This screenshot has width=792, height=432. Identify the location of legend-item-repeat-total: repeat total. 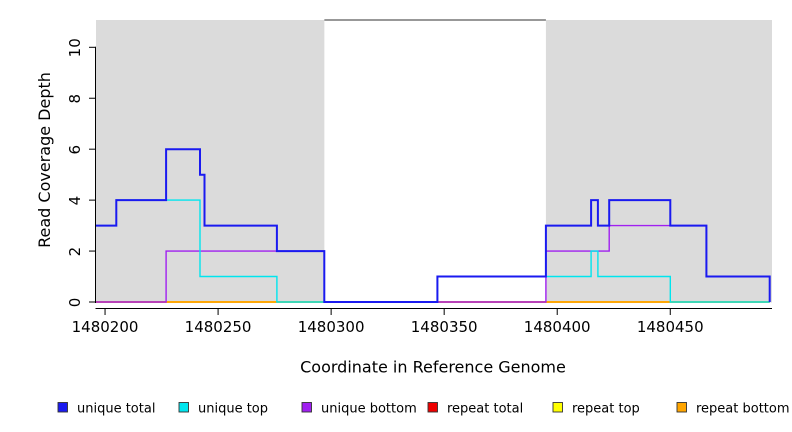
(475, 409).